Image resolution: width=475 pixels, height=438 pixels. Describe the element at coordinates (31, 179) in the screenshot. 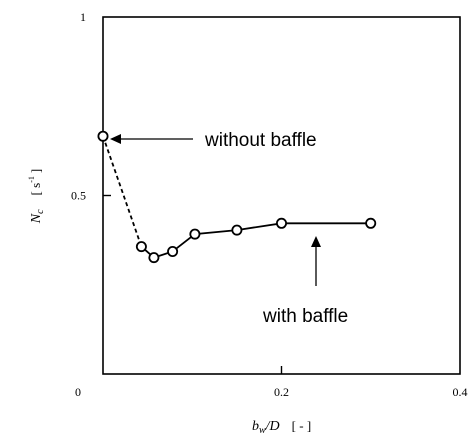

I see `y-axis-unit-sup: -1` at that location.